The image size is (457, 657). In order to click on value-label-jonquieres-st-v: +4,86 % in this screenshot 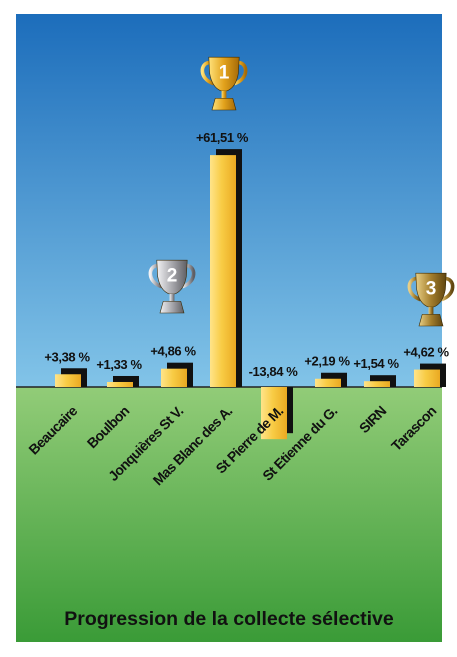, I will do `click(173, 351)`.